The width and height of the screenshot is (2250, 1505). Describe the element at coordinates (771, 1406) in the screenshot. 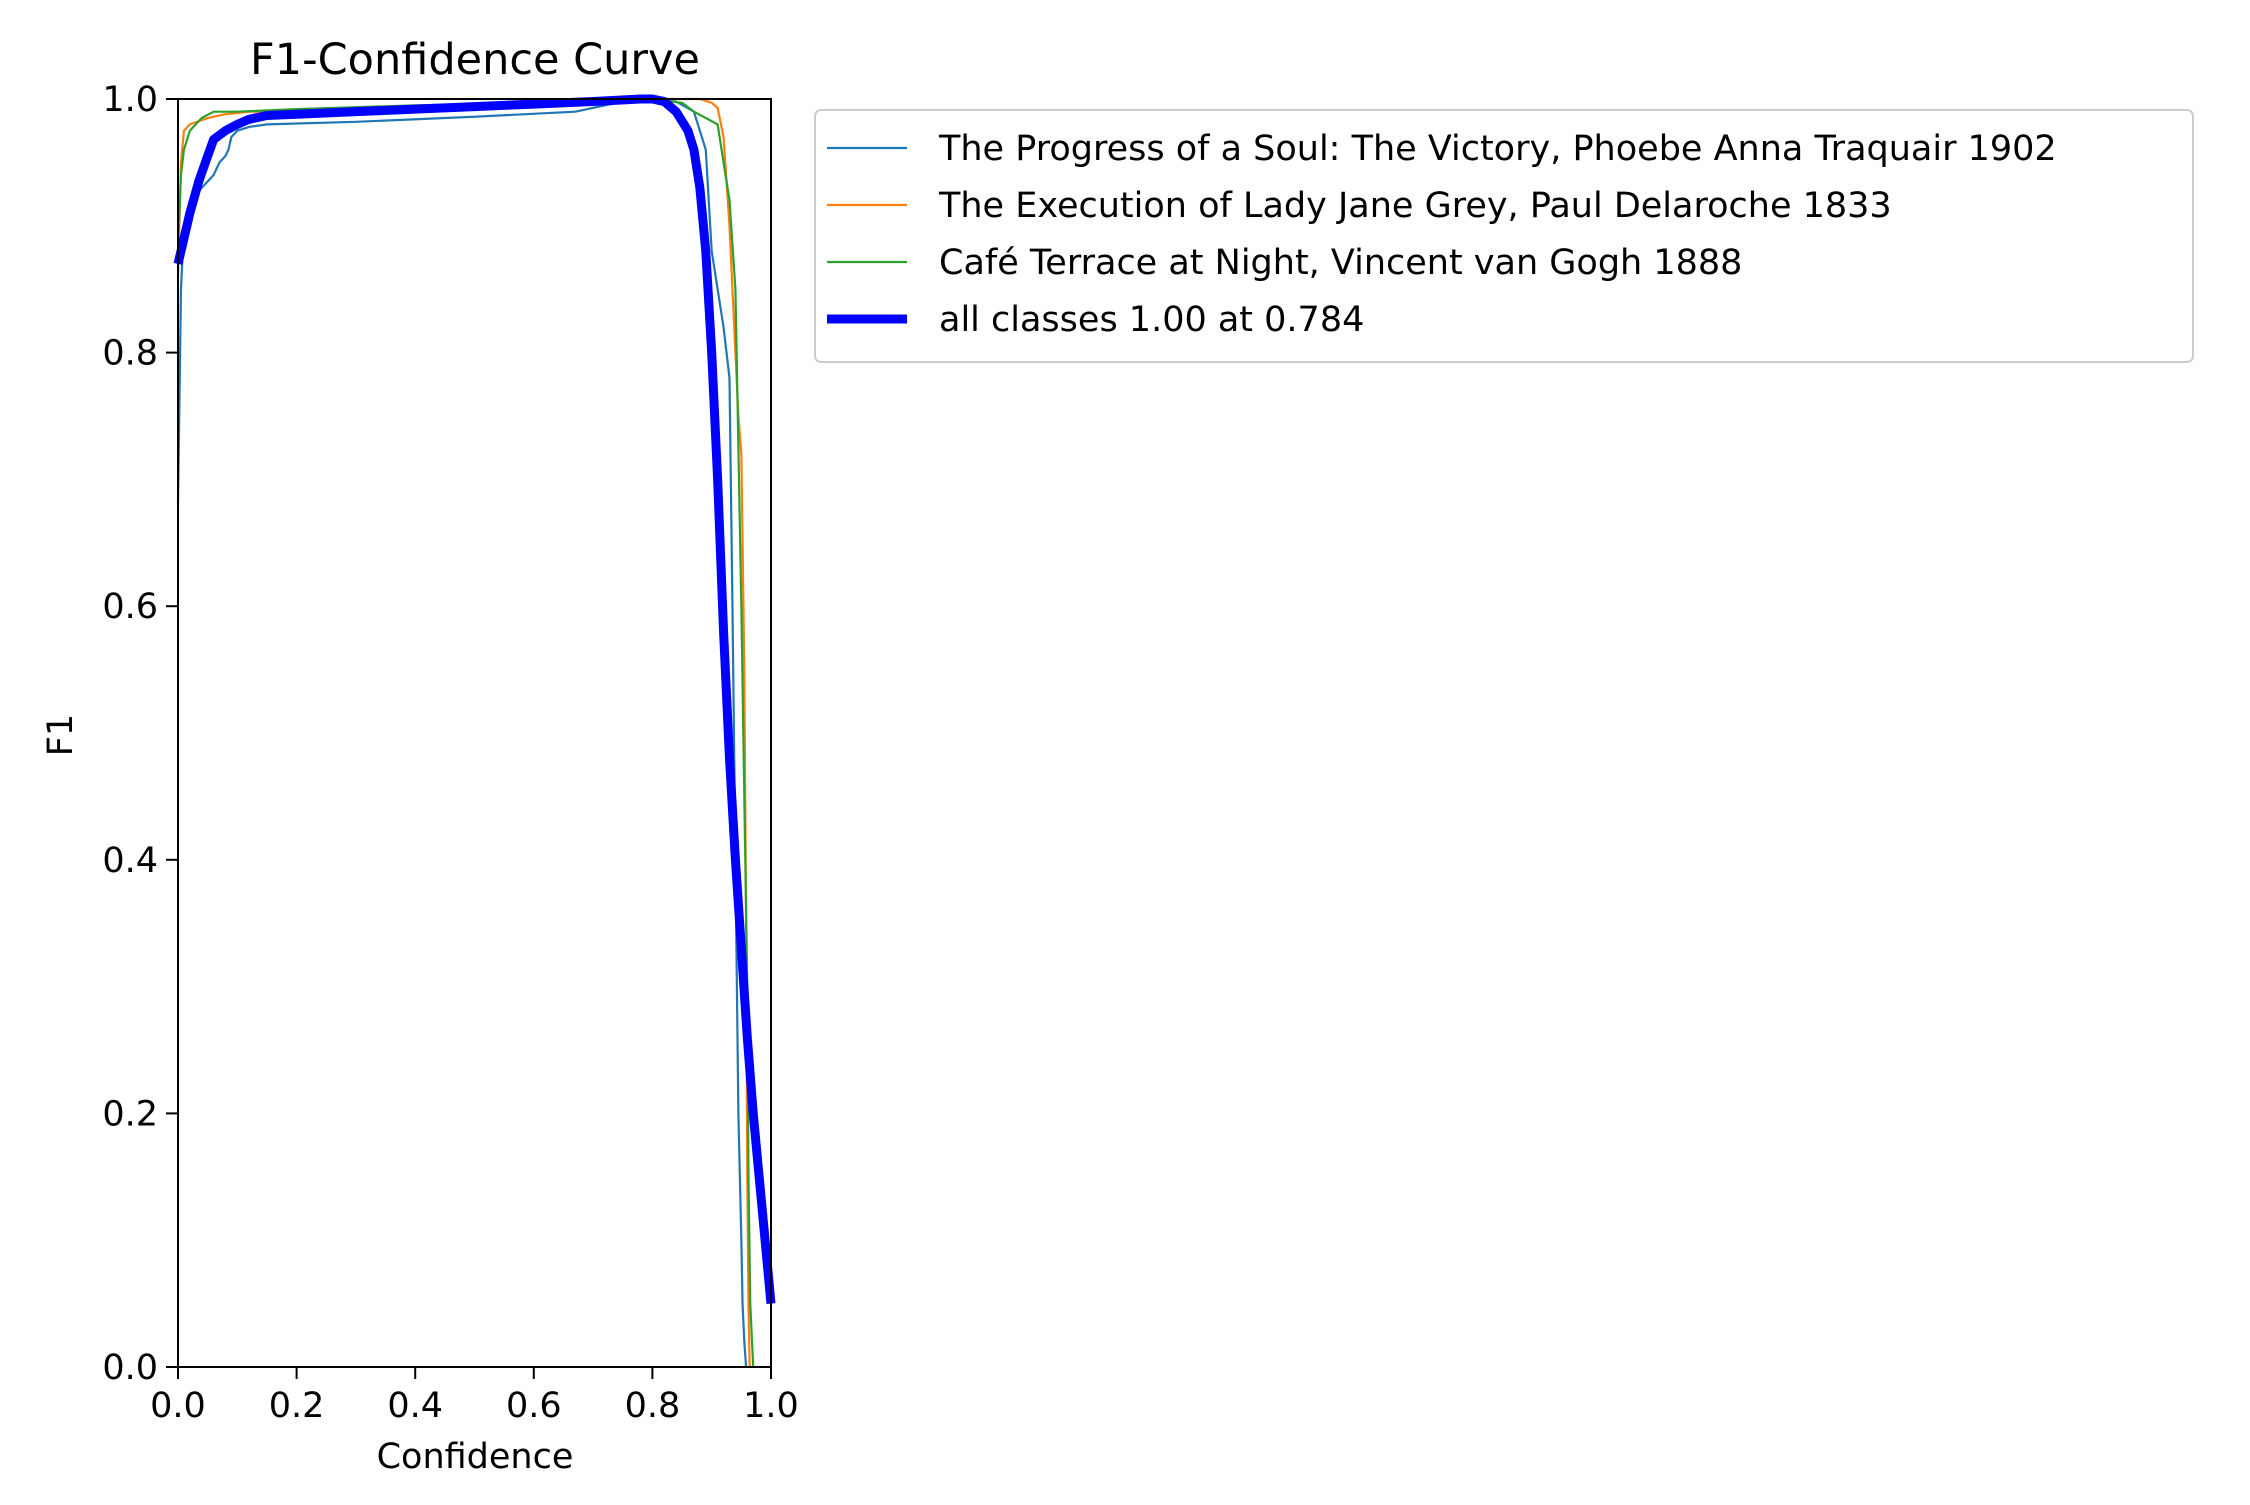

I see `x-tick-label: 1.0` at that location.